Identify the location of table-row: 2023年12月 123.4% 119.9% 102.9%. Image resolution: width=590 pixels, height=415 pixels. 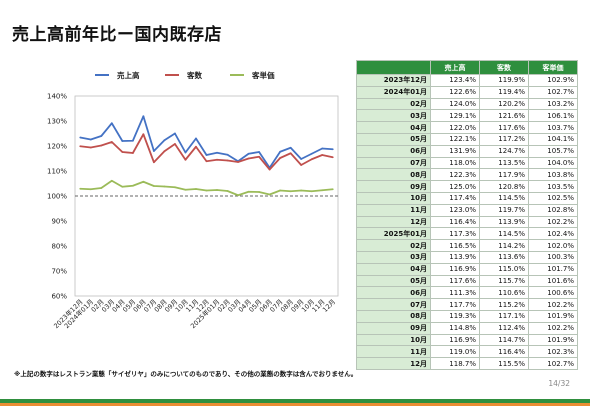
(467, 80).